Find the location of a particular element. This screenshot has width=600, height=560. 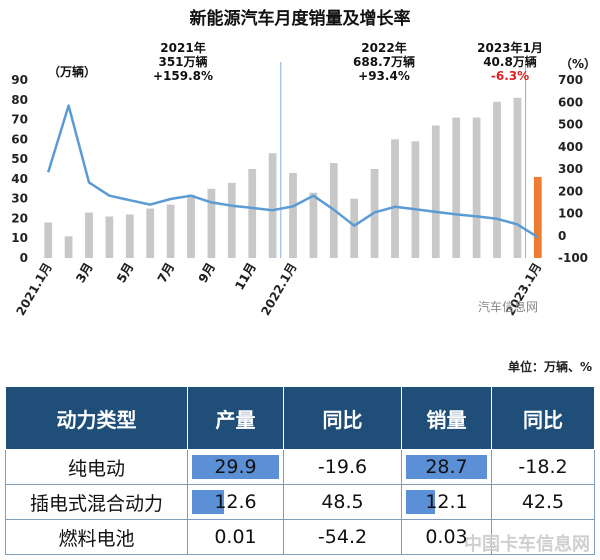

table-header-row: 动力类型 产量 同比 销量 同比 is located at coordinates (300, 418).